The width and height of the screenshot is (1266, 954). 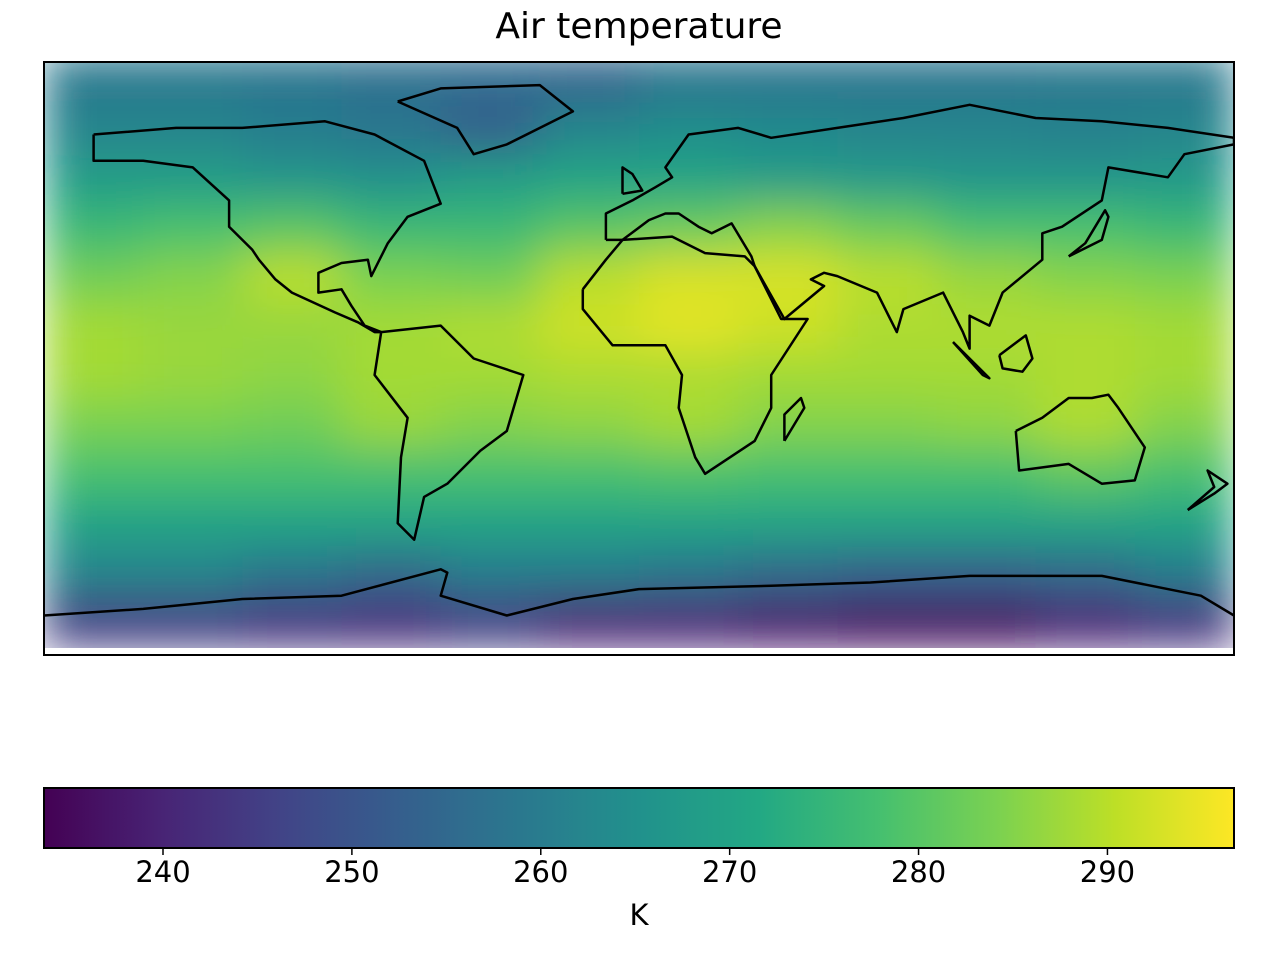 What do you see at coordinates (162, 872) in the screenshot?
I see `colorbar-tick-label: 240` at bounding box center [162, 872].